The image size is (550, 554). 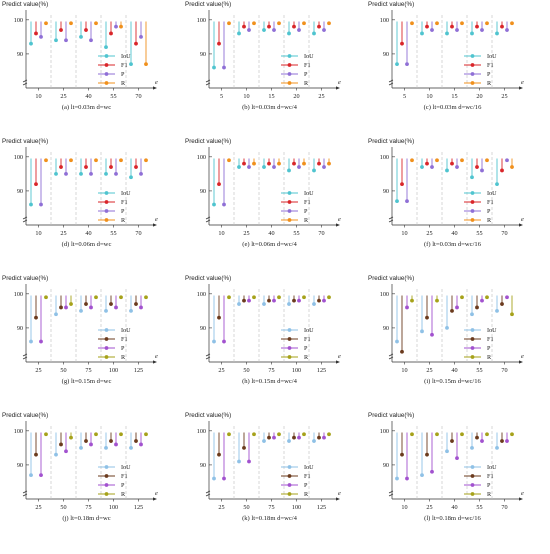 I want to click on legend-label: IoU, so click(x=126, y=330).